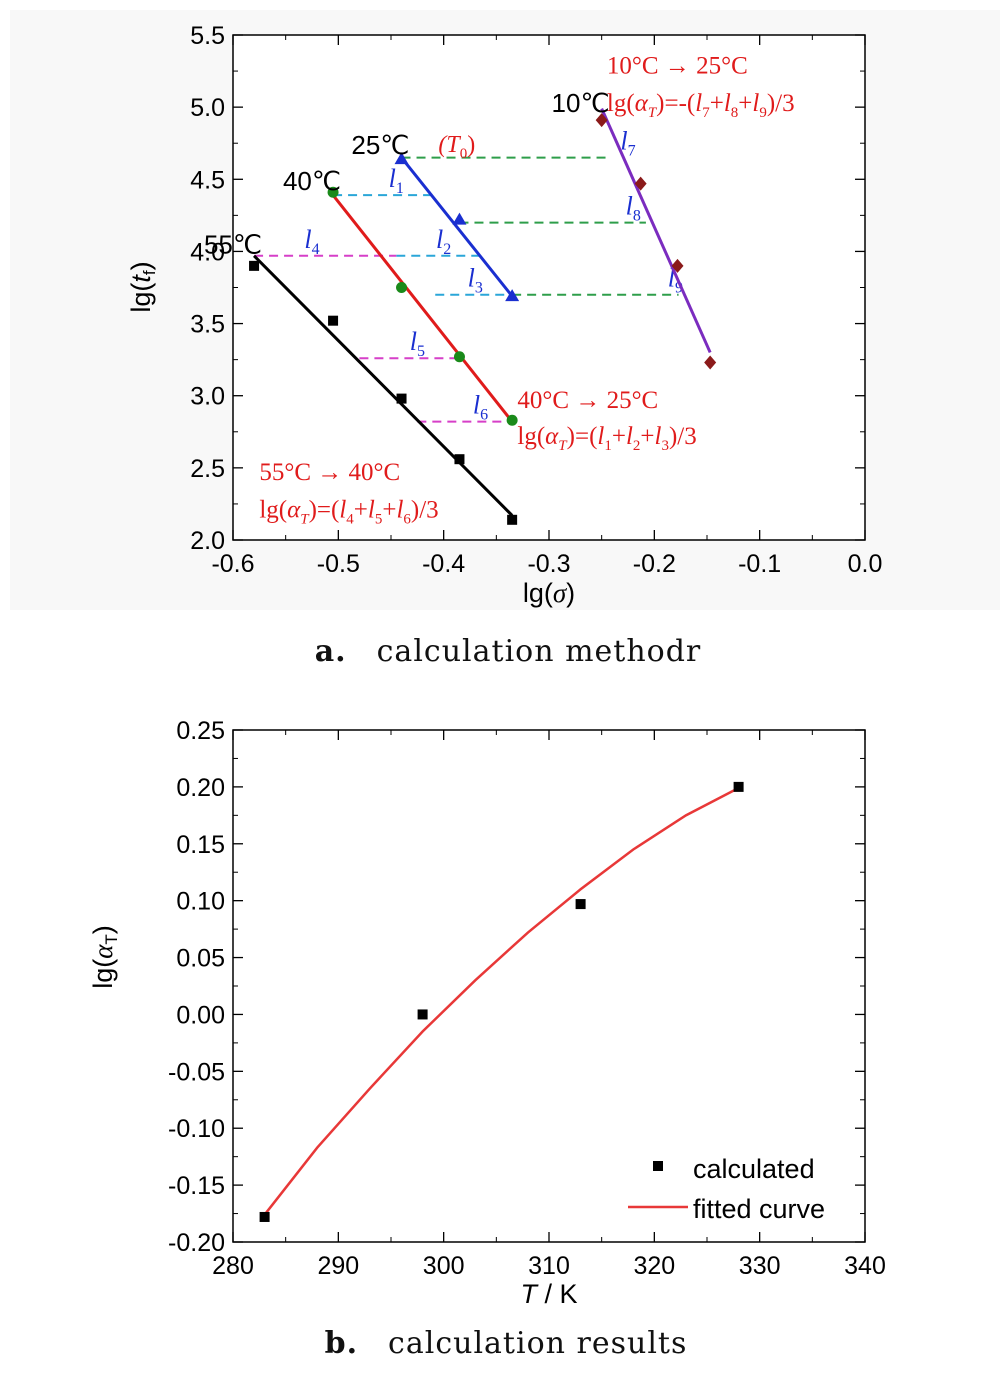 The width and height of the screenshot is (1007, 1394). I want to click on x-tick-label-a: 0.0, so click(865, 564).